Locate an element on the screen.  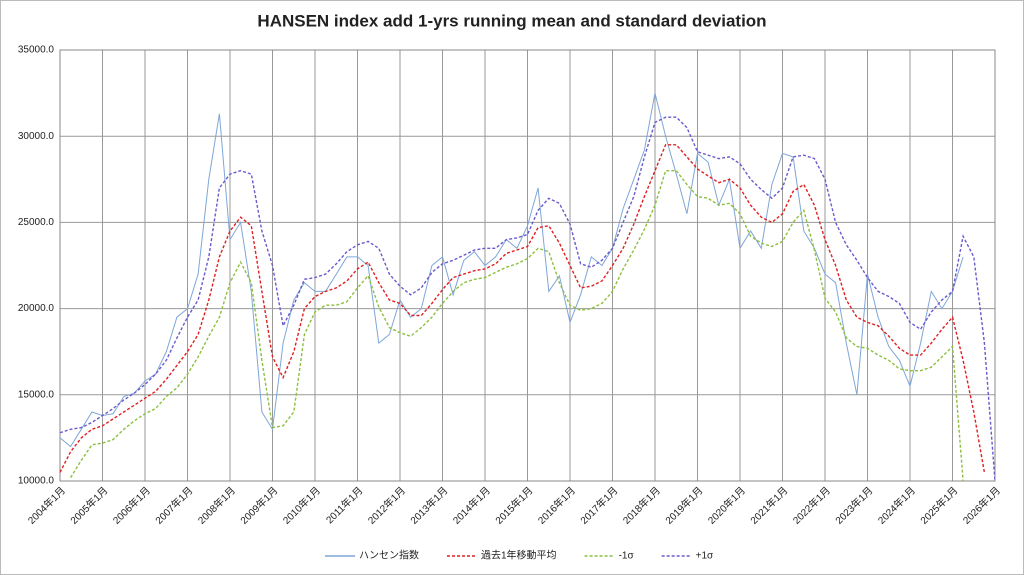
y-tick-label: 25000.0 is located at coordinates (36, 222).